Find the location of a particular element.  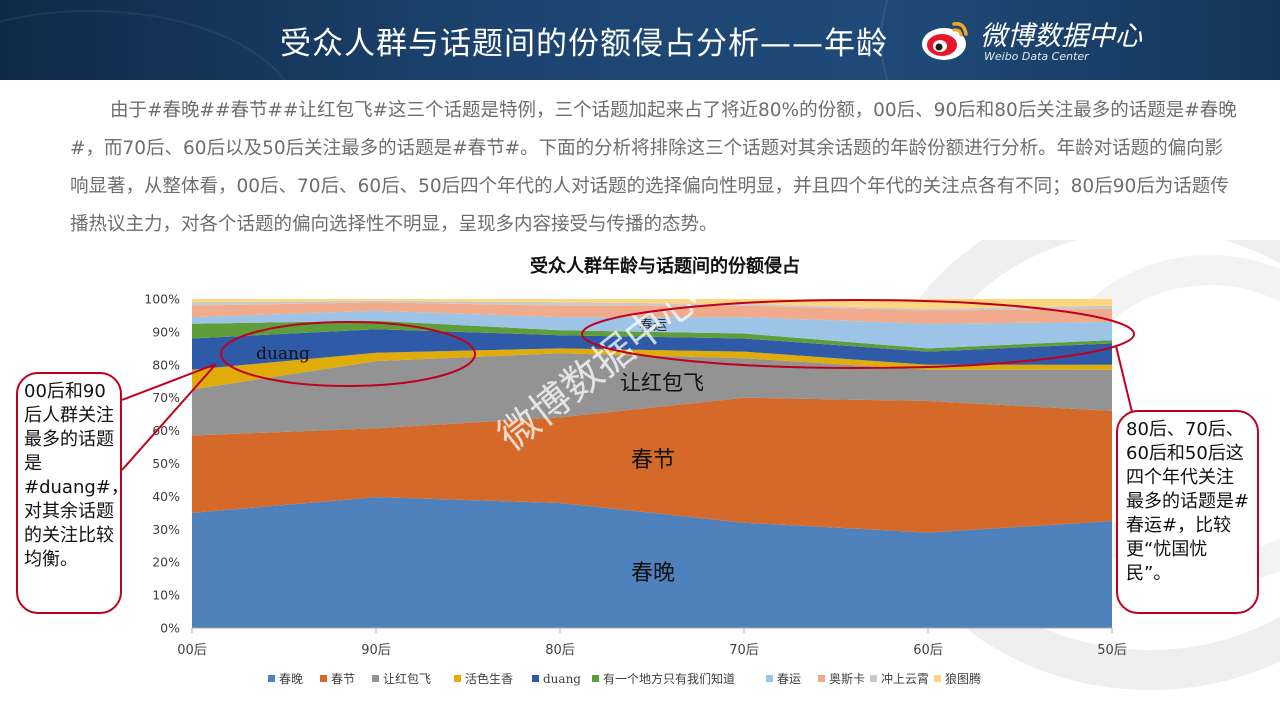

y-tick-label: 70% is located at coordinates (166, 397).